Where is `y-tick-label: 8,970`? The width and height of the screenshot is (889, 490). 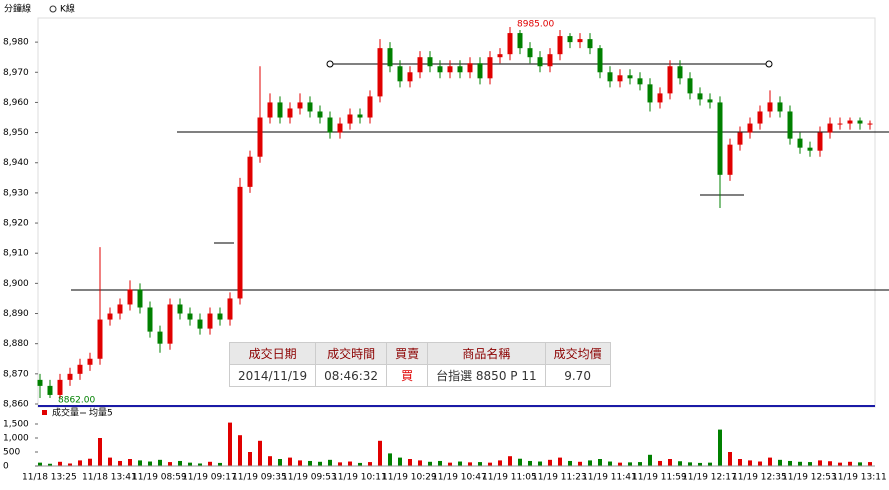 y-tick-label: 8,970 is located at coordinates (16, 73).